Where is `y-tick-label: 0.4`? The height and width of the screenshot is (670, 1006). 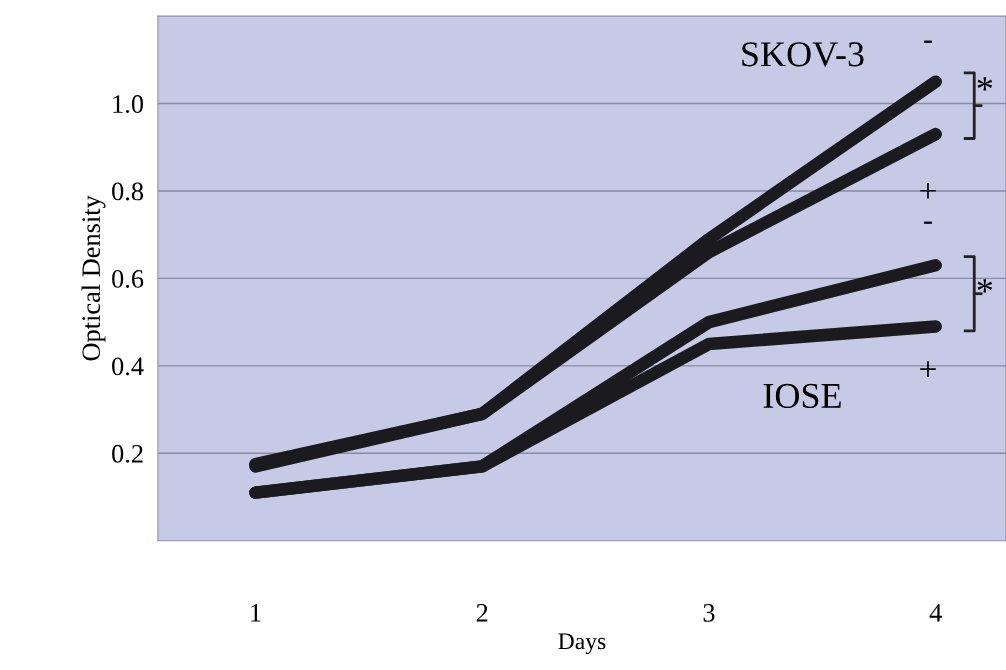
y-tick-label: 0.4 is located at coordinates (128, 366).